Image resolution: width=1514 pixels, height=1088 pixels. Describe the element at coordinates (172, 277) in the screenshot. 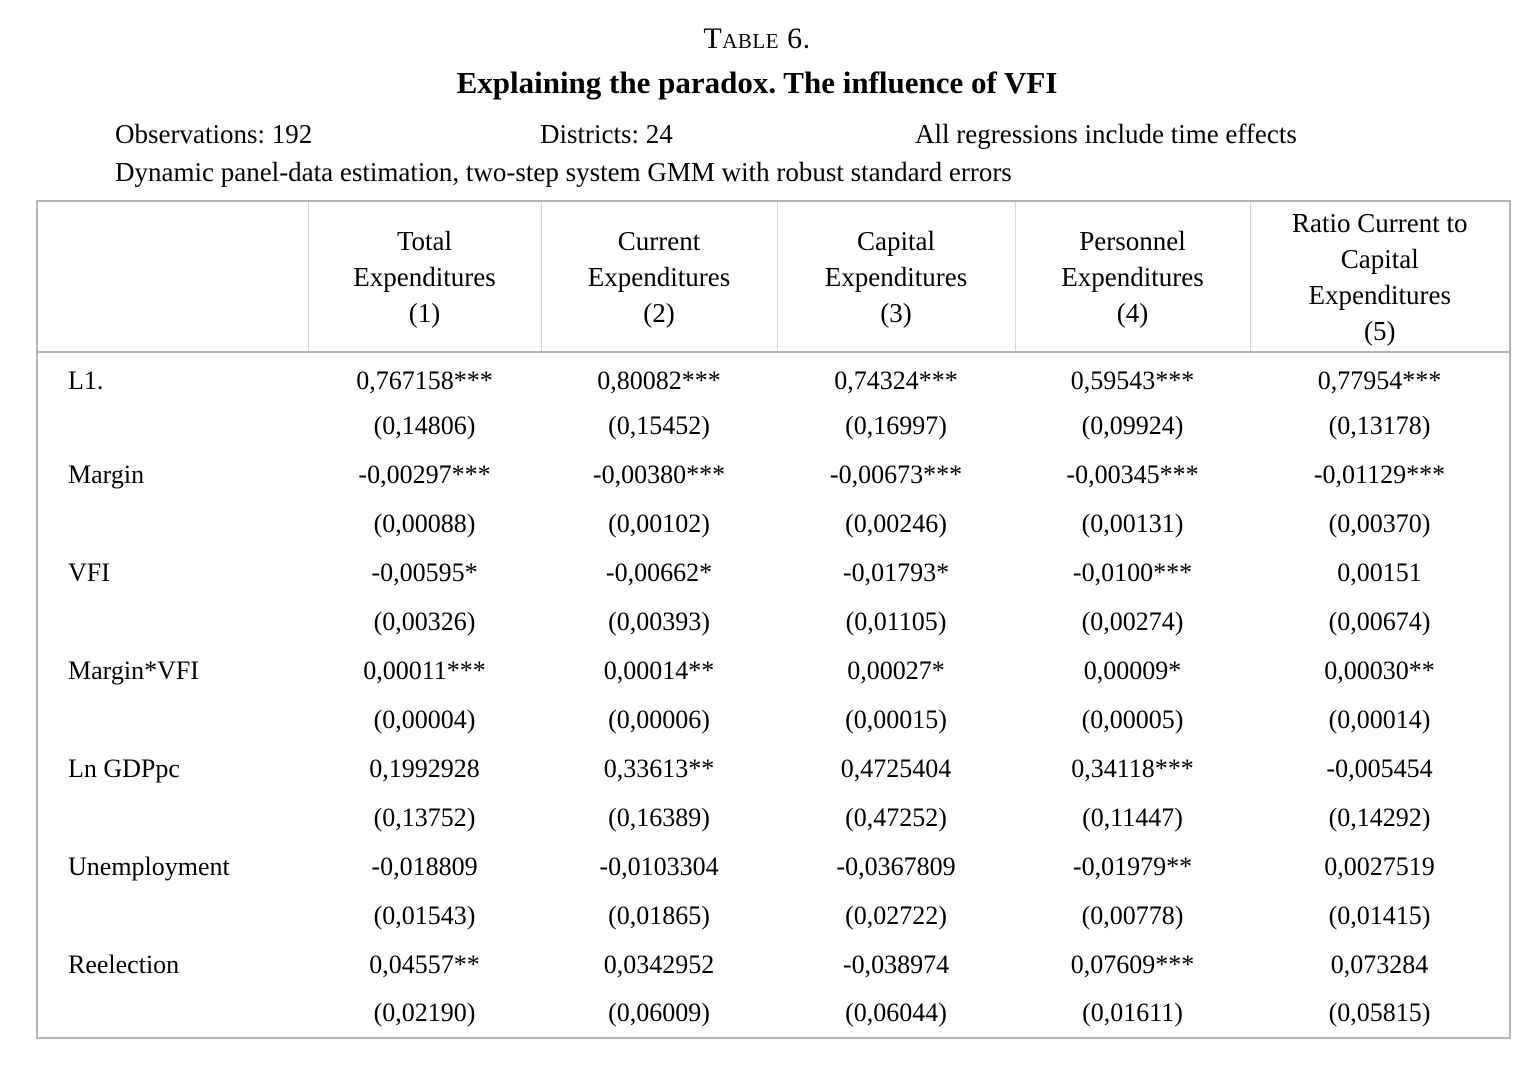

I see `header-empty-cell` at that location.